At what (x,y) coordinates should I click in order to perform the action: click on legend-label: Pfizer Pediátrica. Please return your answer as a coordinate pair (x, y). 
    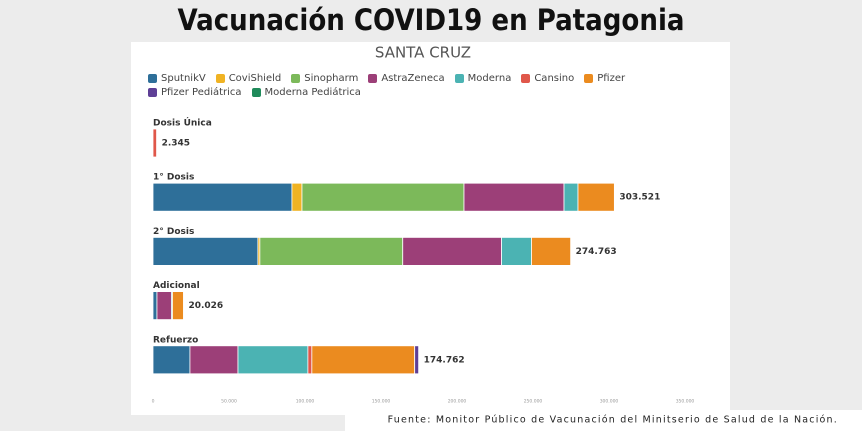
    Looking at the image, I should click on (201, 92).